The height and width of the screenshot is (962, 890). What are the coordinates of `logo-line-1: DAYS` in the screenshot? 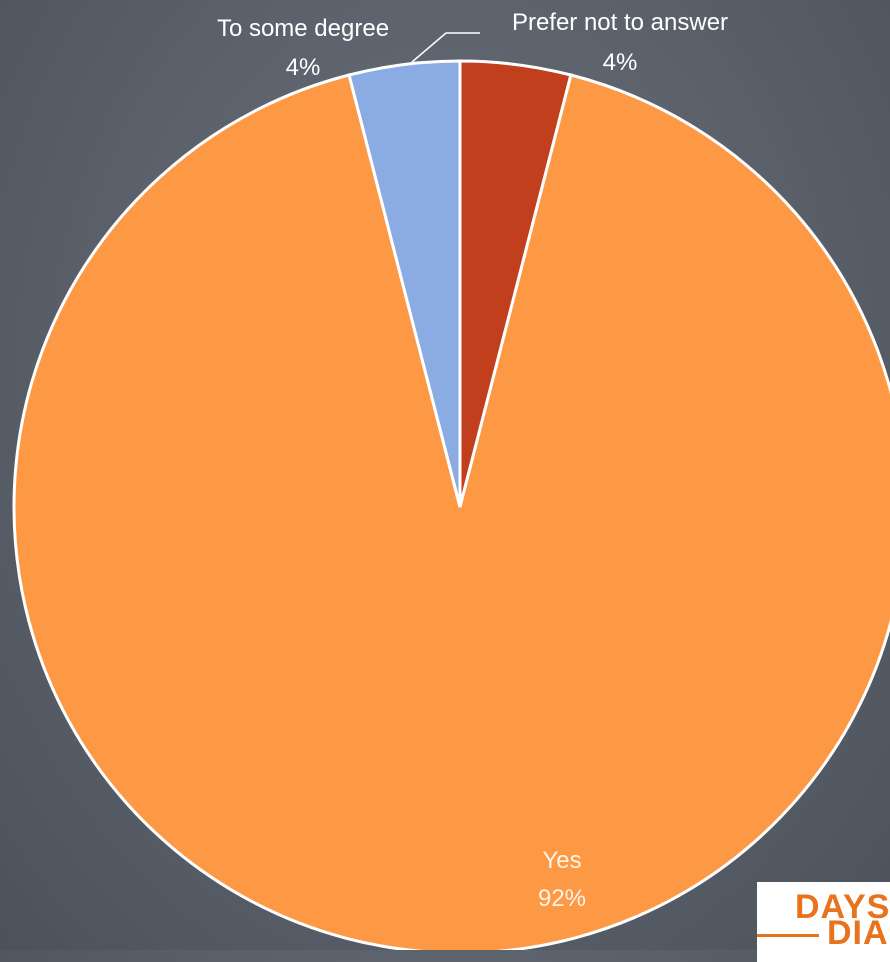 It's located at (842, 907).